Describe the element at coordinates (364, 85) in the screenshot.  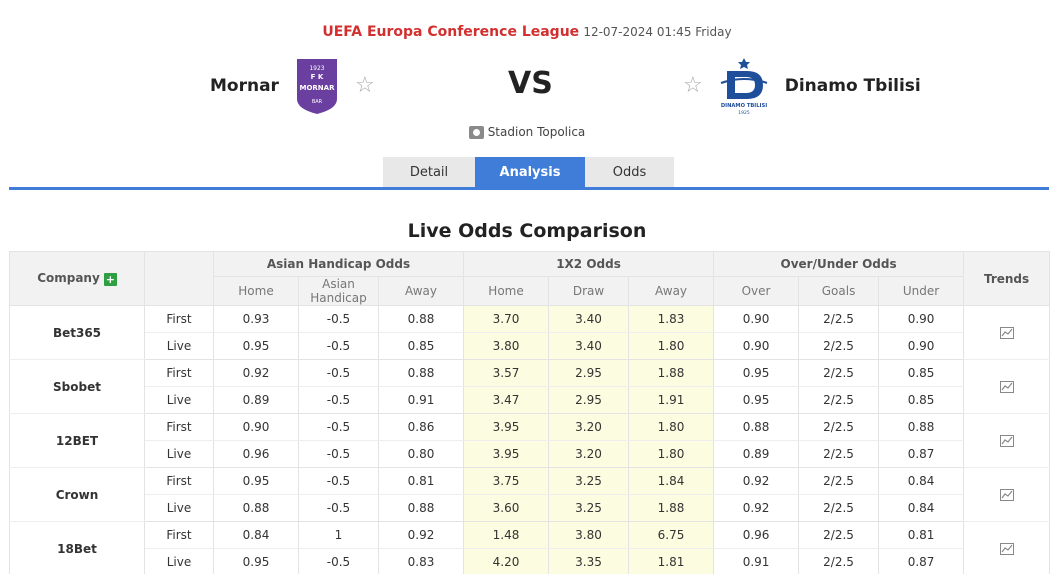
I see `favorite-star-icon: ☆` at that location.